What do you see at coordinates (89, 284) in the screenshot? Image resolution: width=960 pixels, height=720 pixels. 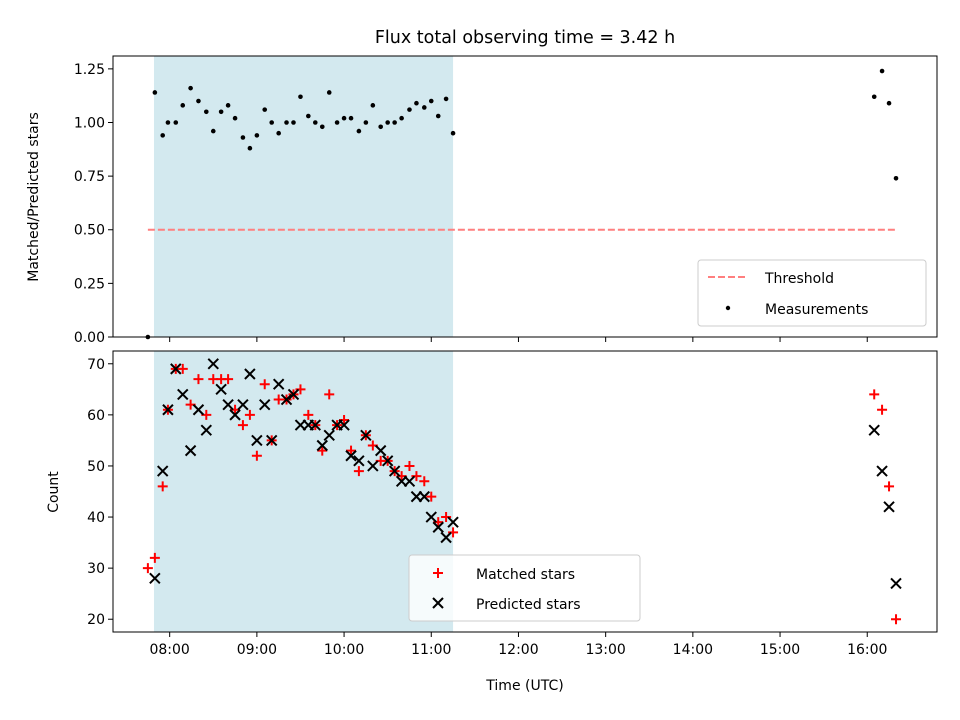 I see `top-ytick-label: 0.25` at bounding box center [89, 284].